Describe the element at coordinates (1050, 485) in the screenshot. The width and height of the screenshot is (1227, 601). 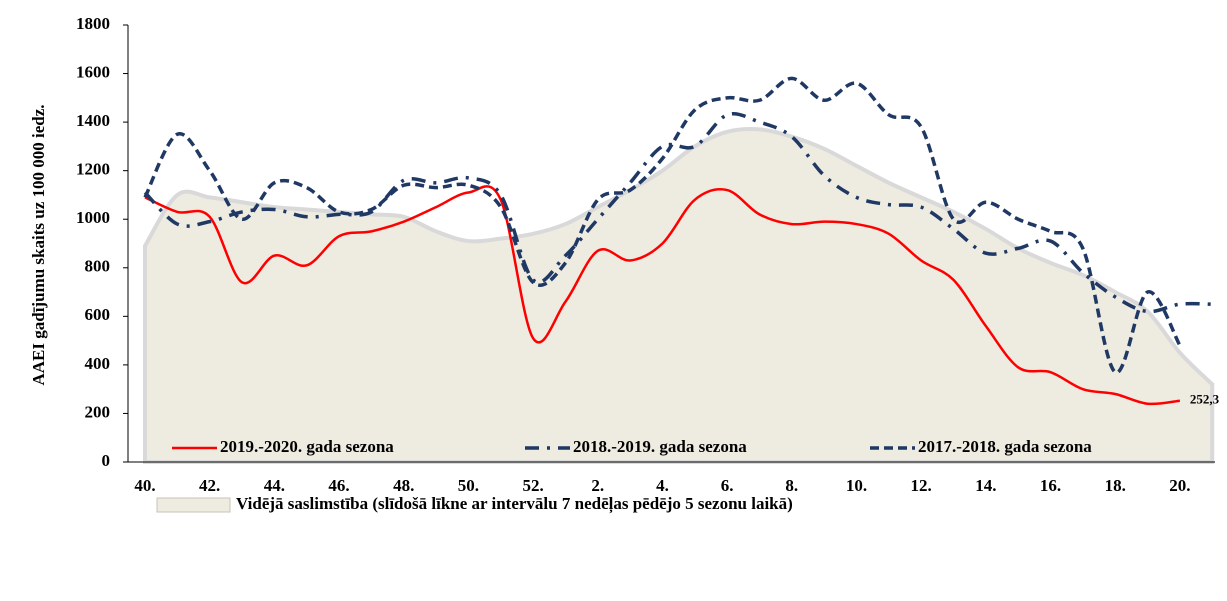
I see `x-tick-label: 16.` at that location.